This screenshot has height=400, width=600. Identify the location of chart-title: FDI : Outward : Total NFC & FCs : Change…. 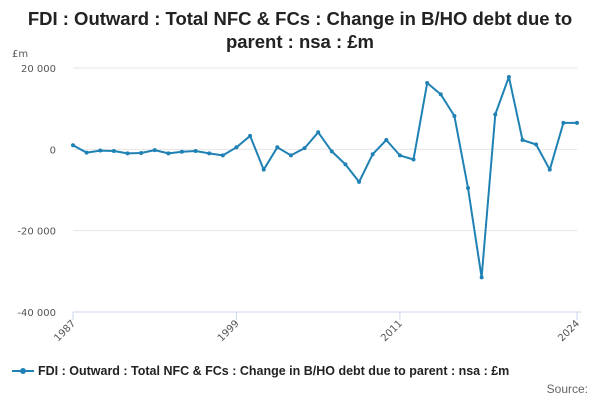
(300, 30).